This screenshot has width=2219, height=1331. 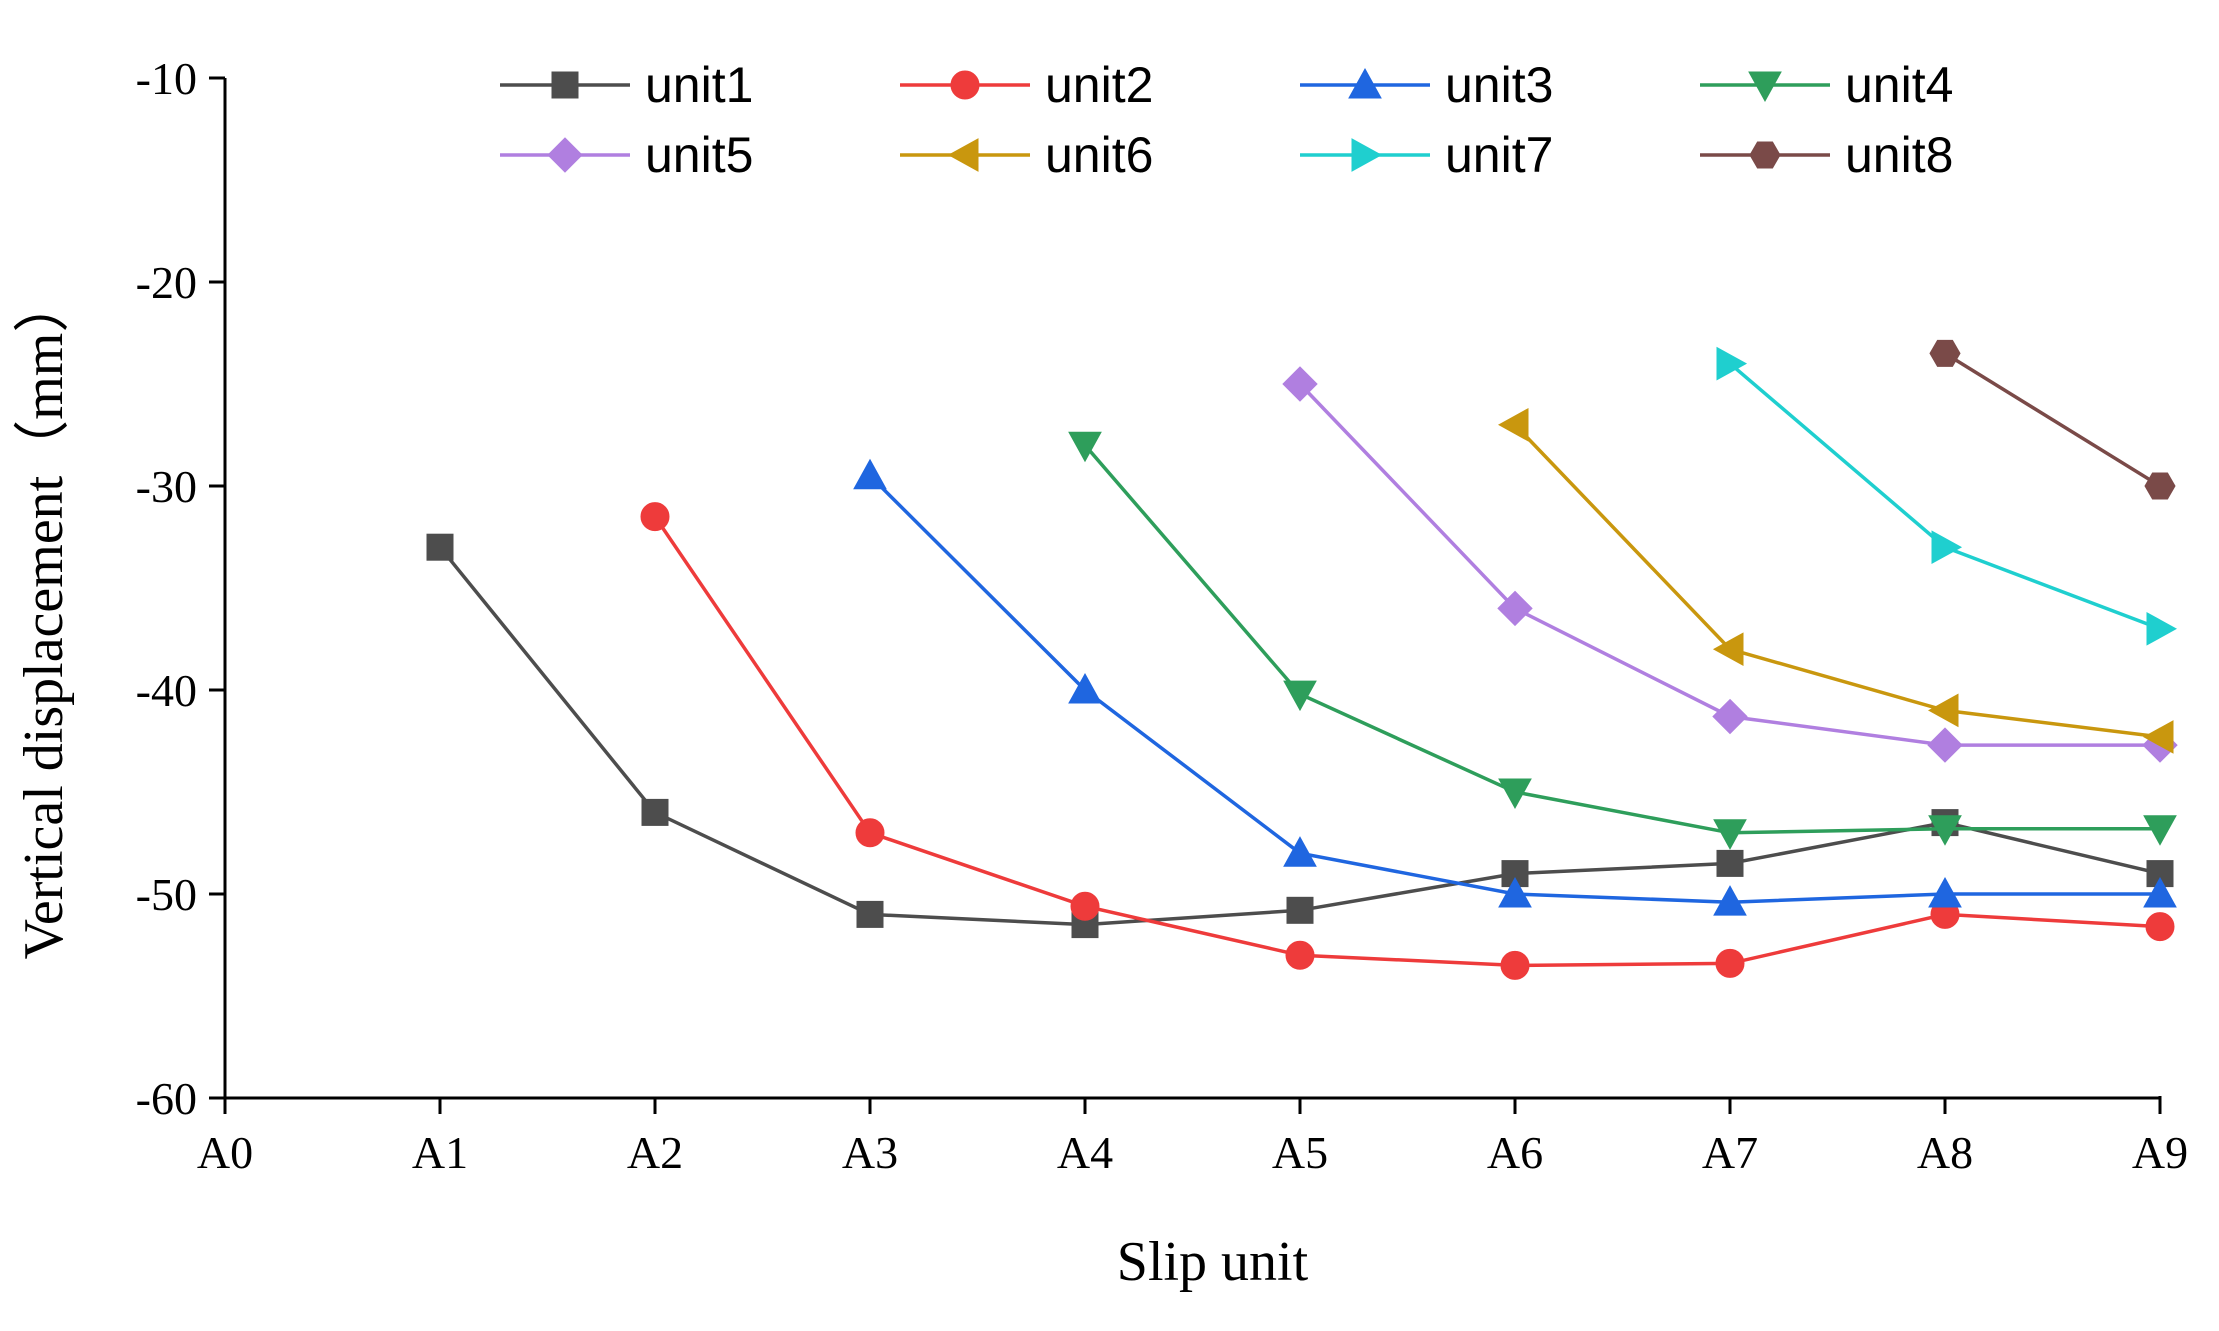 I want to click on x-tick-label: A1, so click(x=440, y=1152).